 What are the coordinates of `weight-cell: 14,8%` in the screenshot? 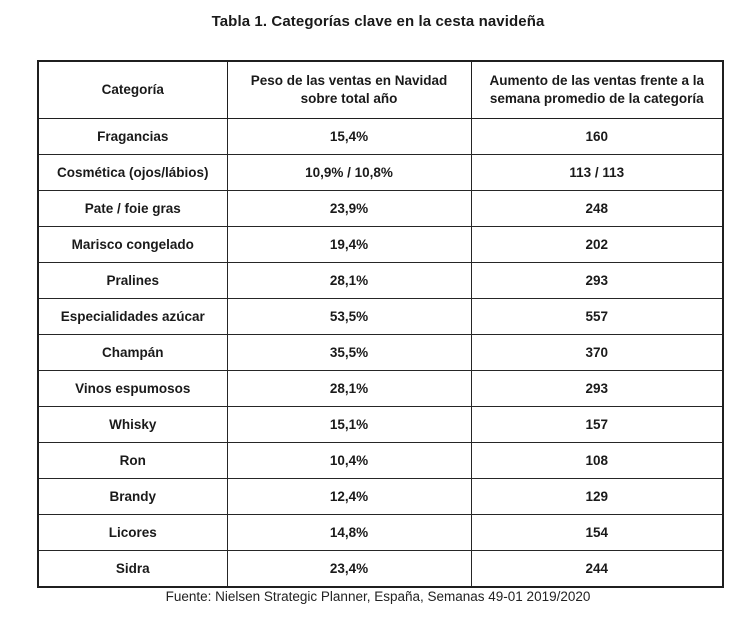 It's located at (349, 532).